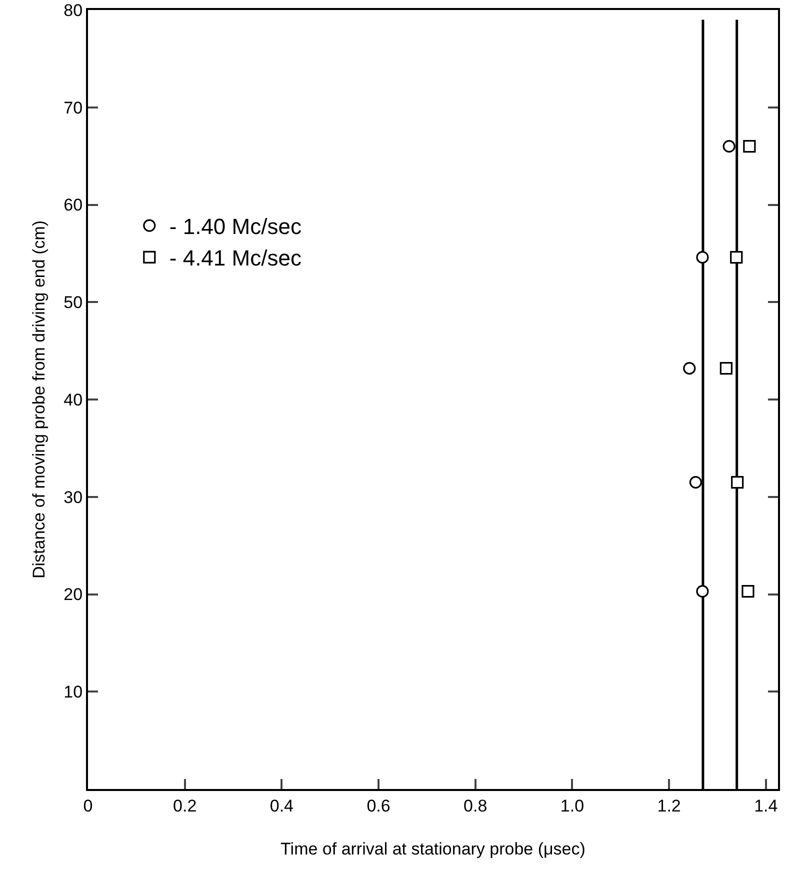 The image size is (786, 879). What do you see at coordinates (476, 806) in the screenshot?
I see `x-tick-label: 0.8` at bounding box center [476, 806].